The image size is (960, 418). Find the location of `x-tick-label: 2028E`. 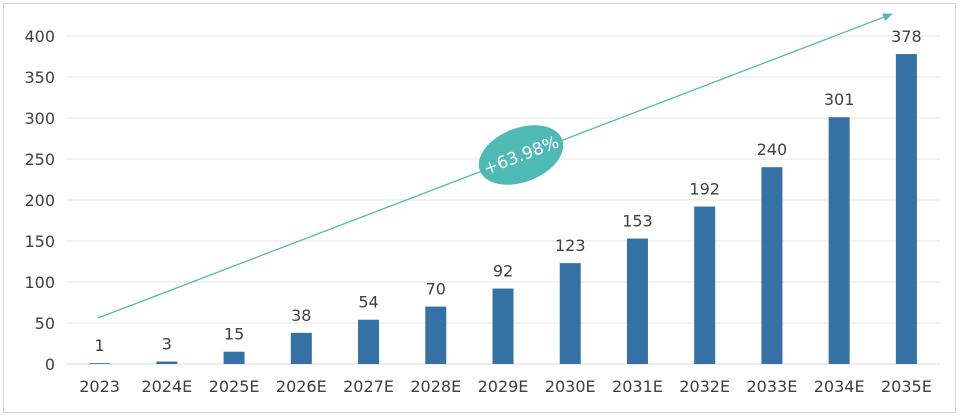

x-tick-label: 2028E is located at coordinates (435, 386).